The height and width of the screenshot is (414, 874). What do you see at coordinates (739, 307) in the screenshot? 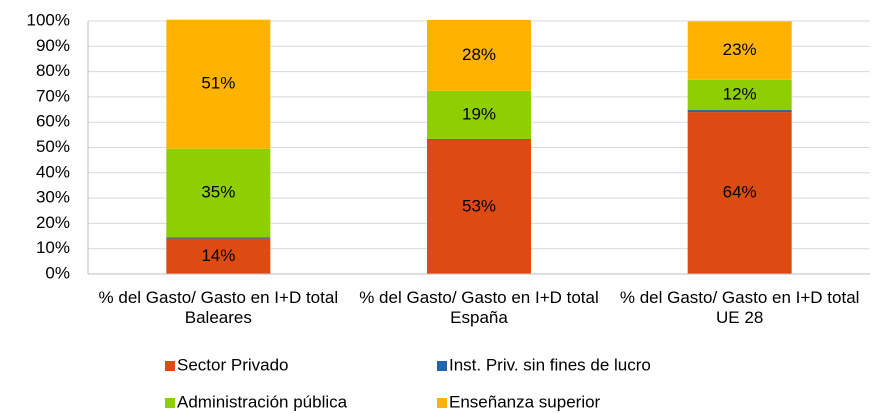
I see `x-tick-label: % del Gasto/ Gasto en I+D total UE 28` at bounding box center [739, 307].